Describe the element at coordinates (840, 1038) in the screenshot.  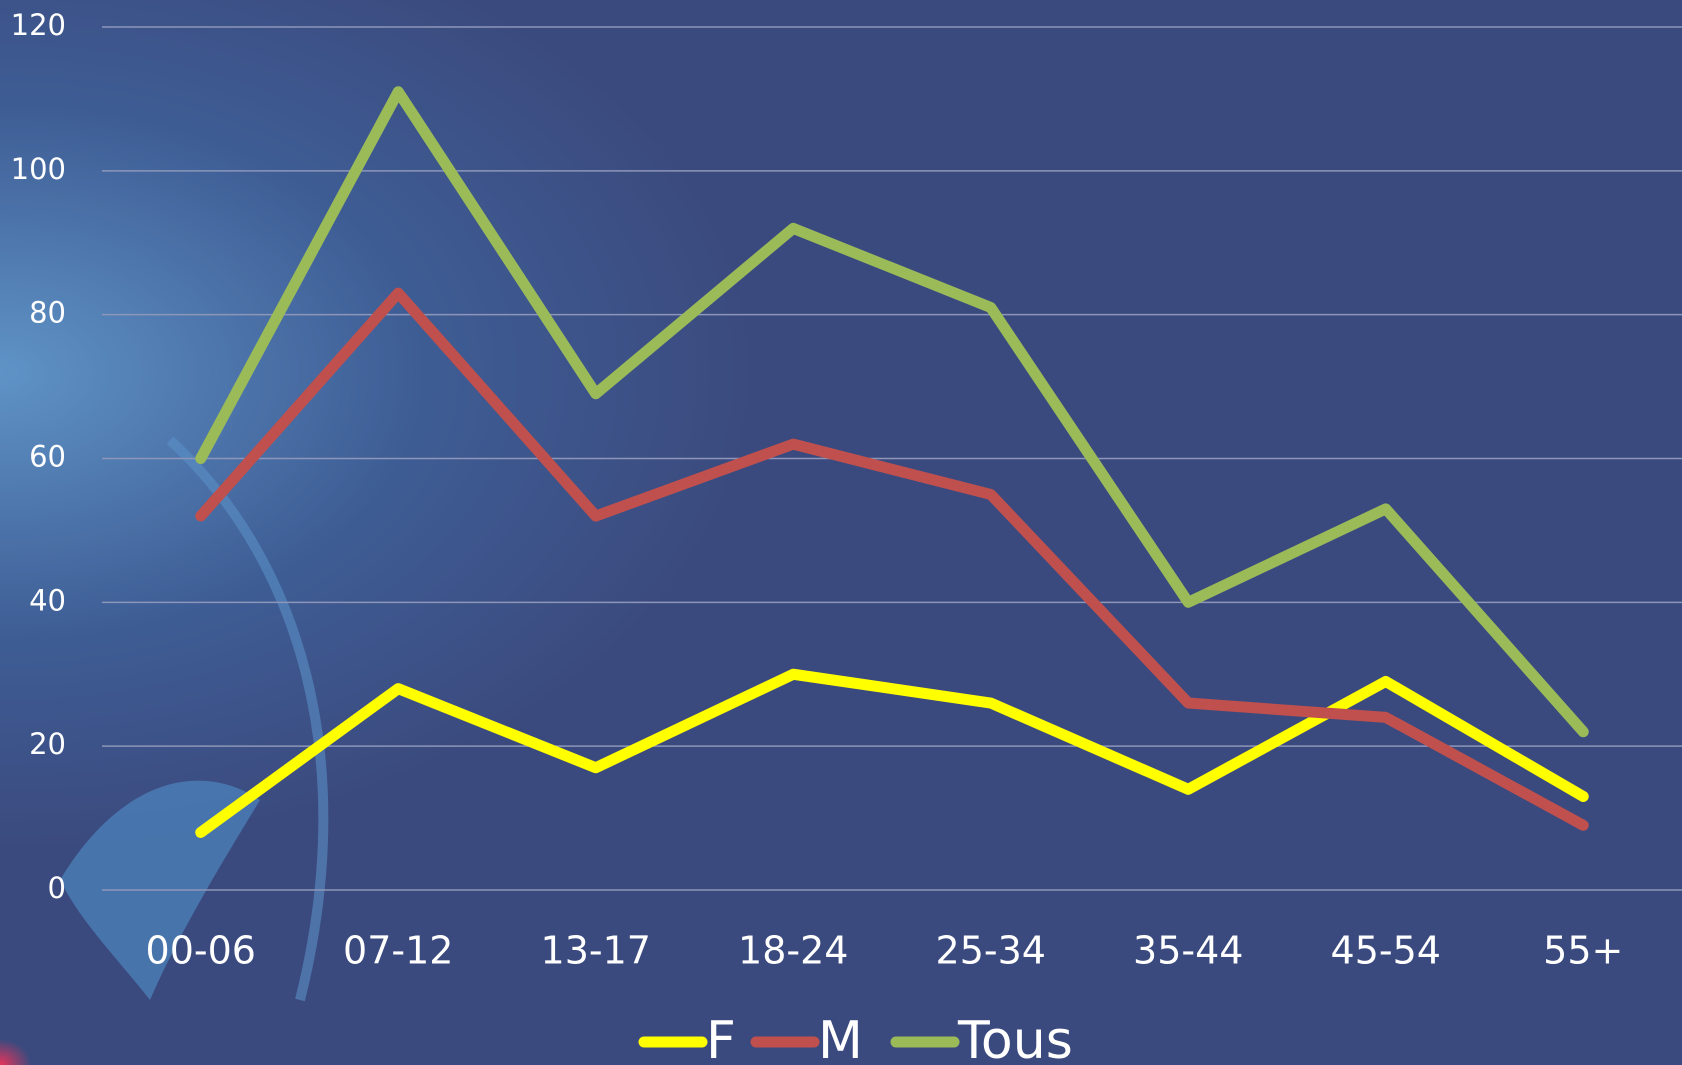
I see `legend-label: M` at that location.